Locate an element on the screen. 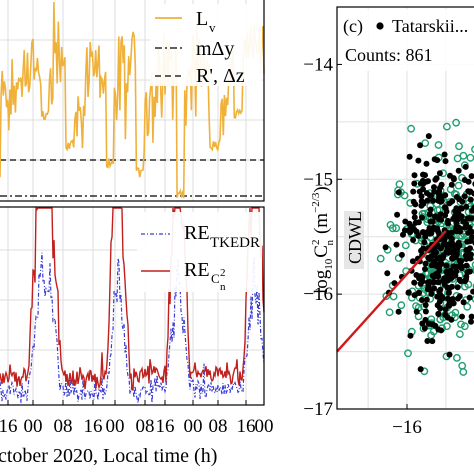  ylabel-units-exp: −2/3 is located at coordinates (316, 202).